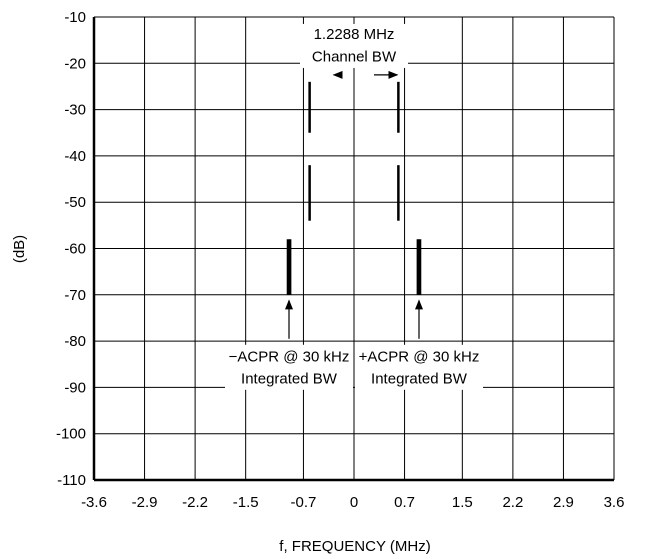  I want to click on y-tick-label: -60, so click(75, 249).